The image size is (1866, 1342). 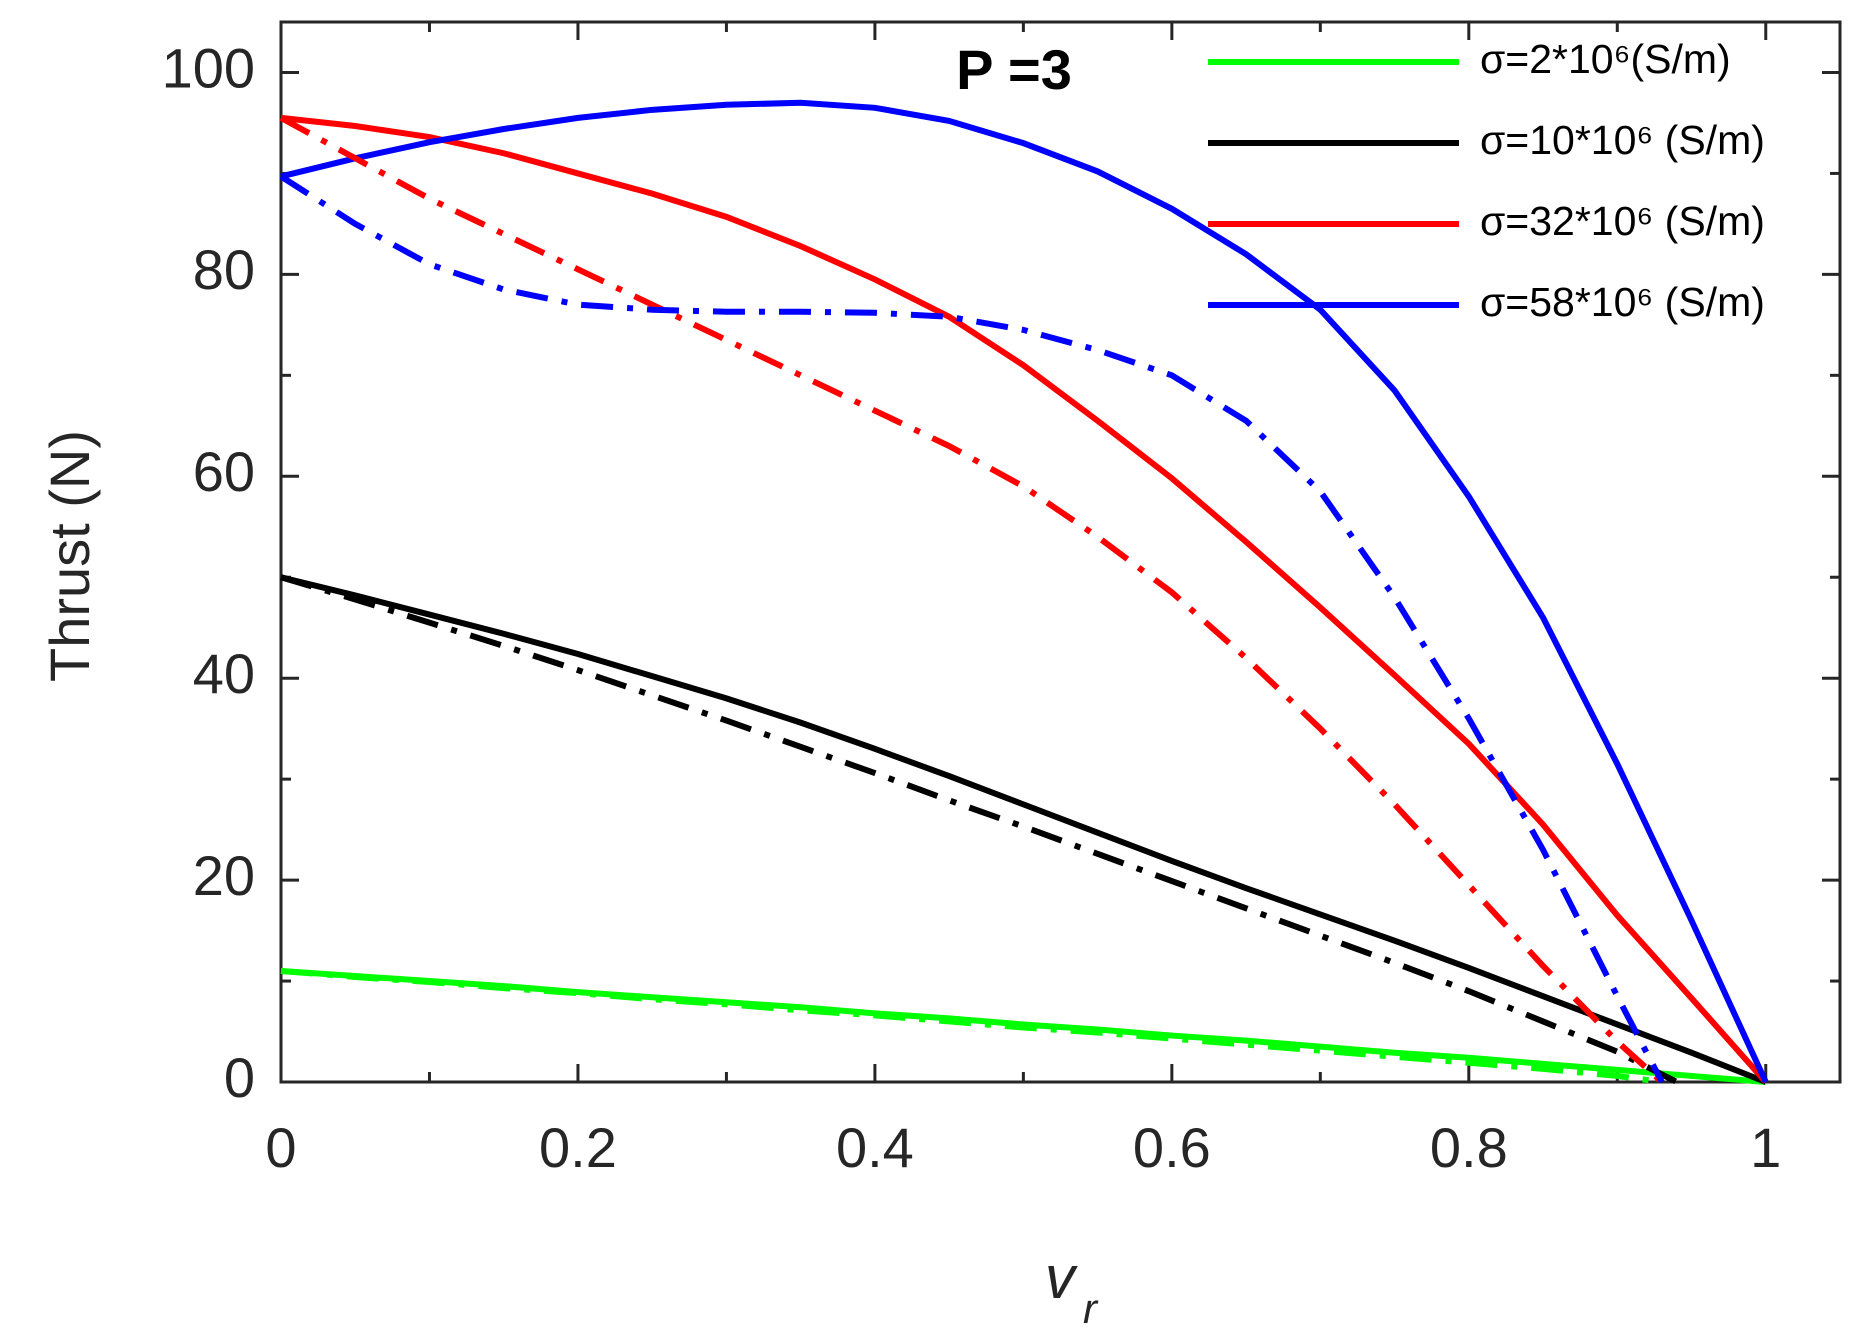 I want to click on x-tick-label: 0, so click(x=280, y=1147).